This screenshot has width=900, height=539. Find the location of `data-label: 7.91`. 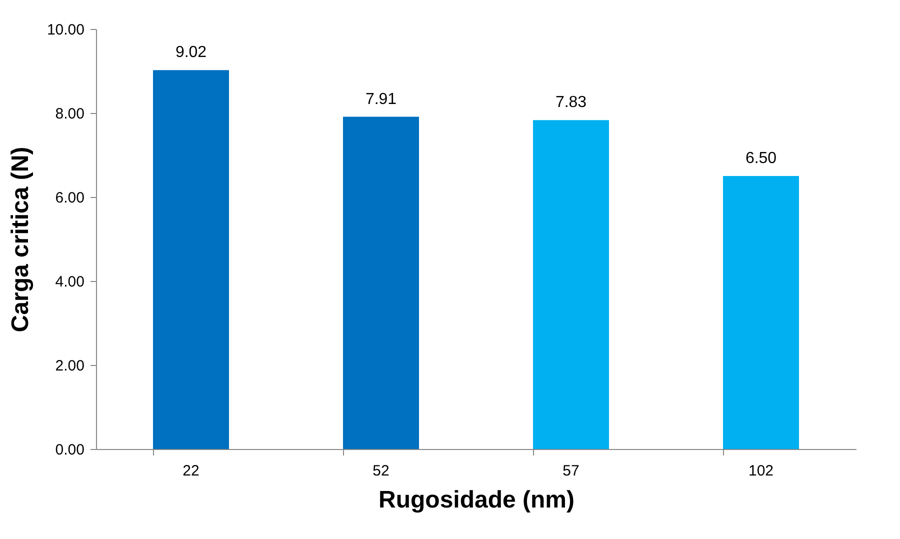

data-label: 7.91 is located at coordinates (381, 99).